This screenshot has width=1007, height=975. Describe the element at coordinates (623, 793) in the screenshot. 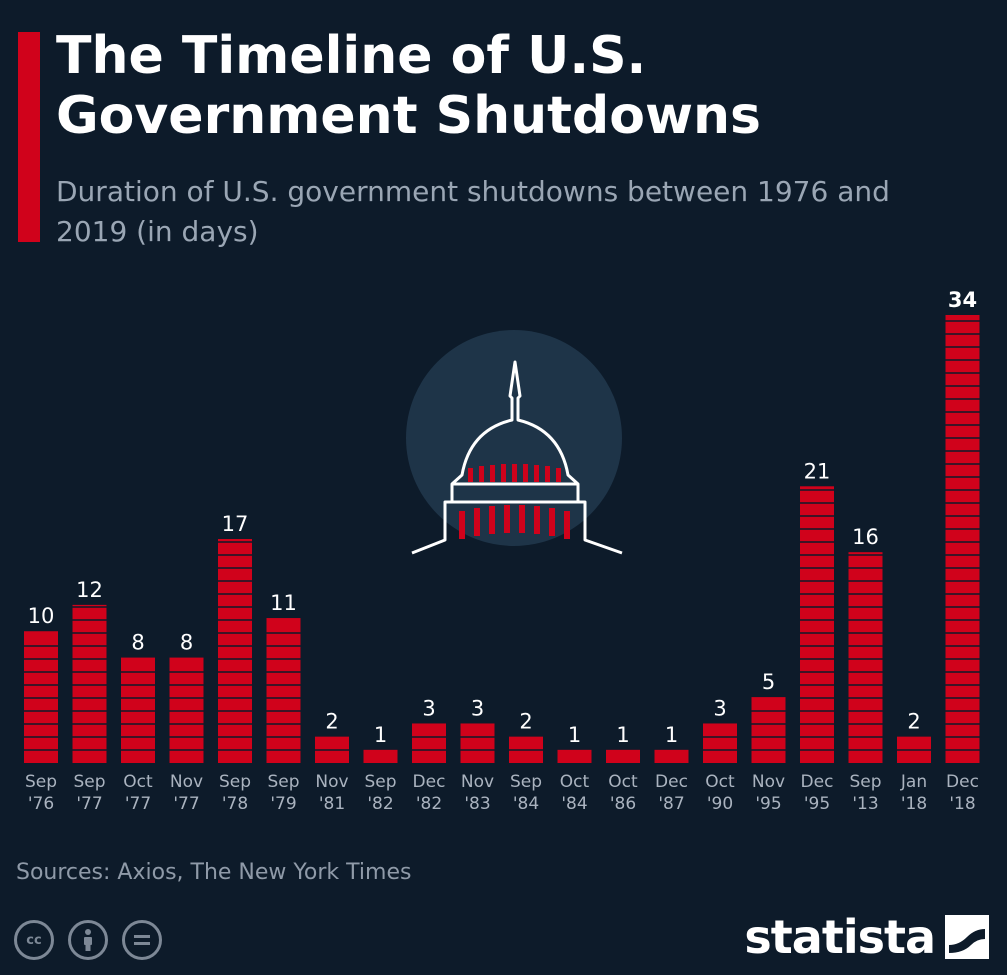

I see `x-tick-label: Oct '86` at that location.